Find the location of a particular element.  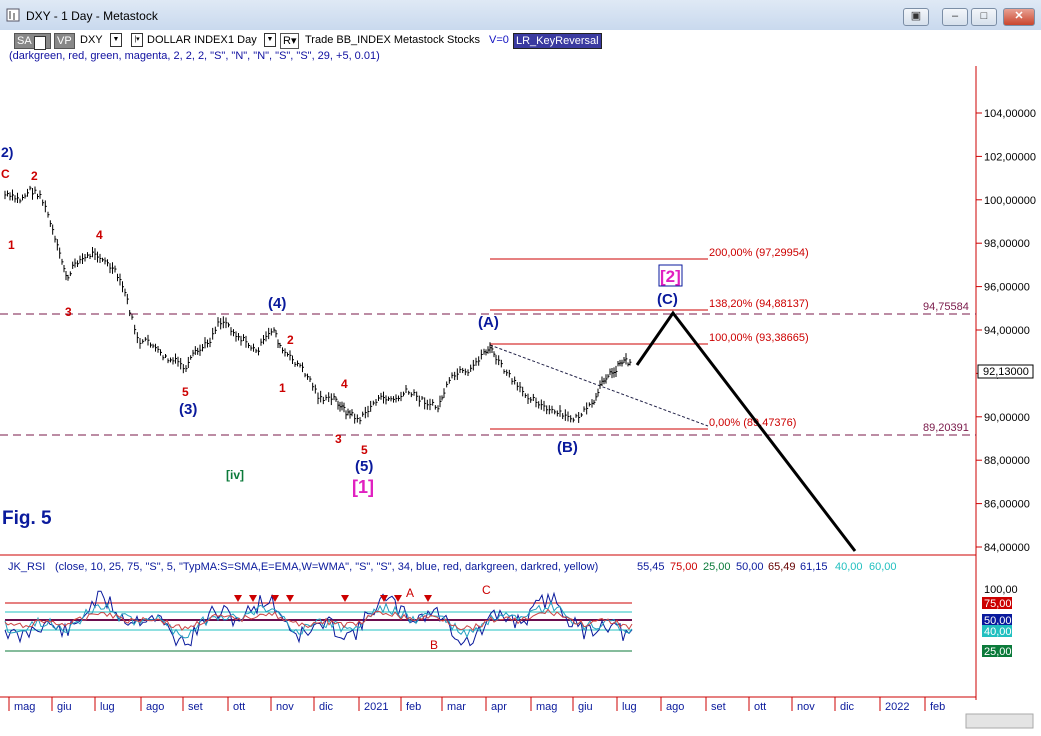

lower-level-label: 89,20391 is located at coordinates (946, 428).